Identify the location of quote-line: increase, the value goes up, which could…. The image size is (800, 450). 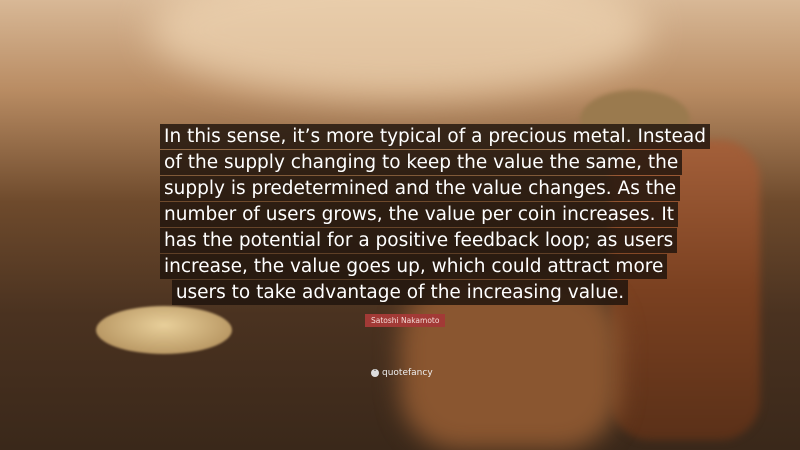
(414, 266).